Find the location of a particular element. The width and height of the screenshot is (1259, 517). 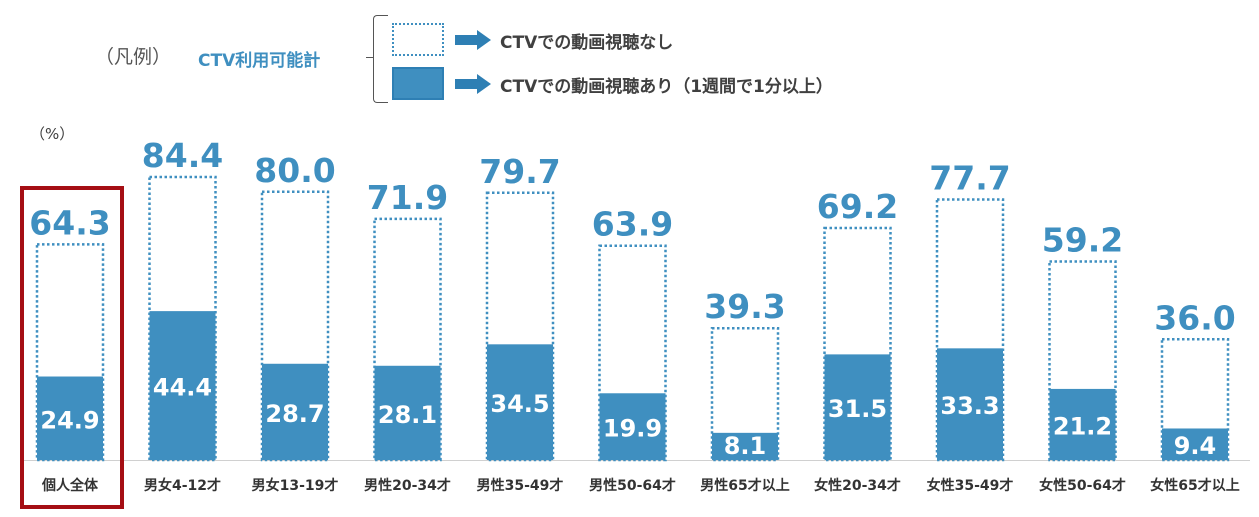

total-value-label: 36.0 is located at coordinates (1194, 317).